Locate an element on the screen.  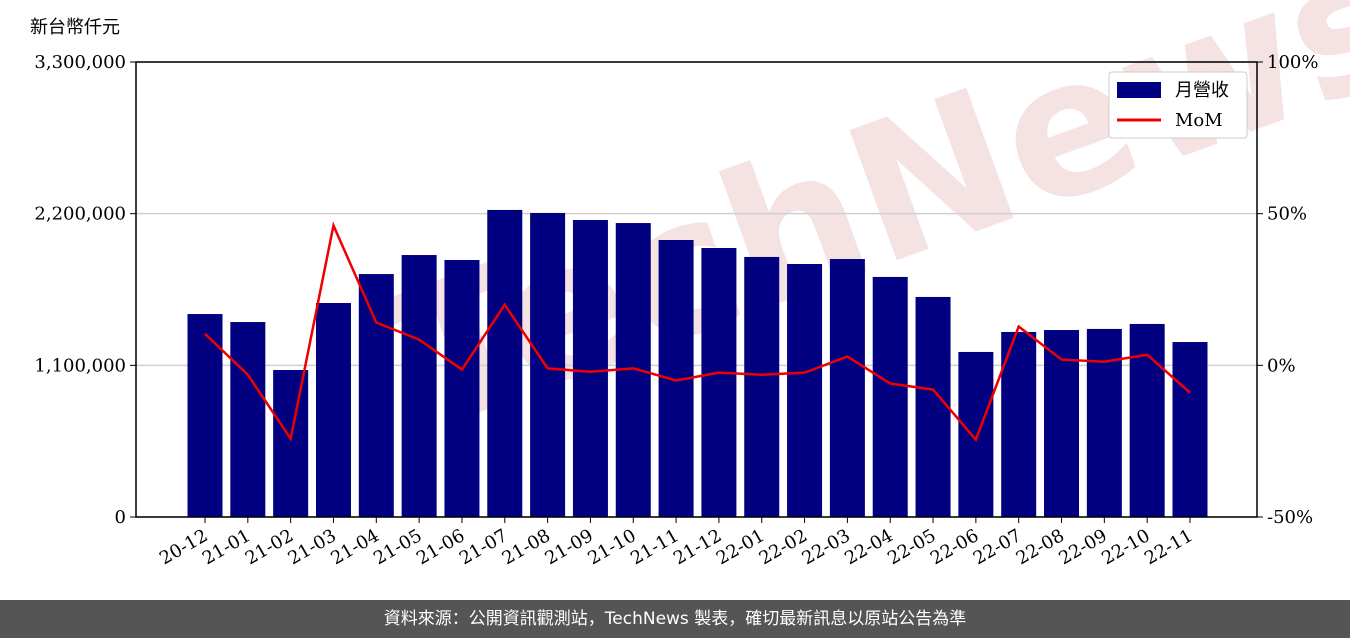
x-tick-label: 21-01 is located at coordinates (226, 547).